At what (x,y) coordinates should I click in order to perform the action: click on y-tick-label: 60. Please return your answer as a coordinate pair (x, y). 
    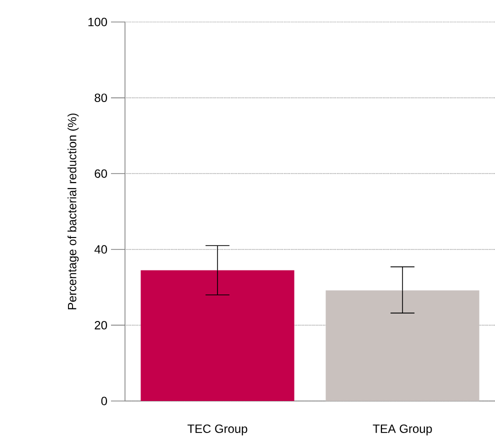
    Looking at the image, I should click on (101, 173).